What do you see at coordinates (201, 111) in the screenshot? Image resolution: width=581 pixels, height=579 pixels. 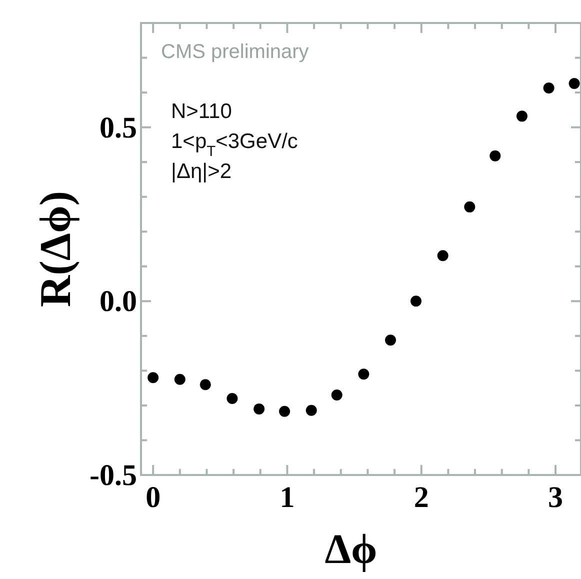 I see `annotation: N>110` at bounding box center [201, 111].